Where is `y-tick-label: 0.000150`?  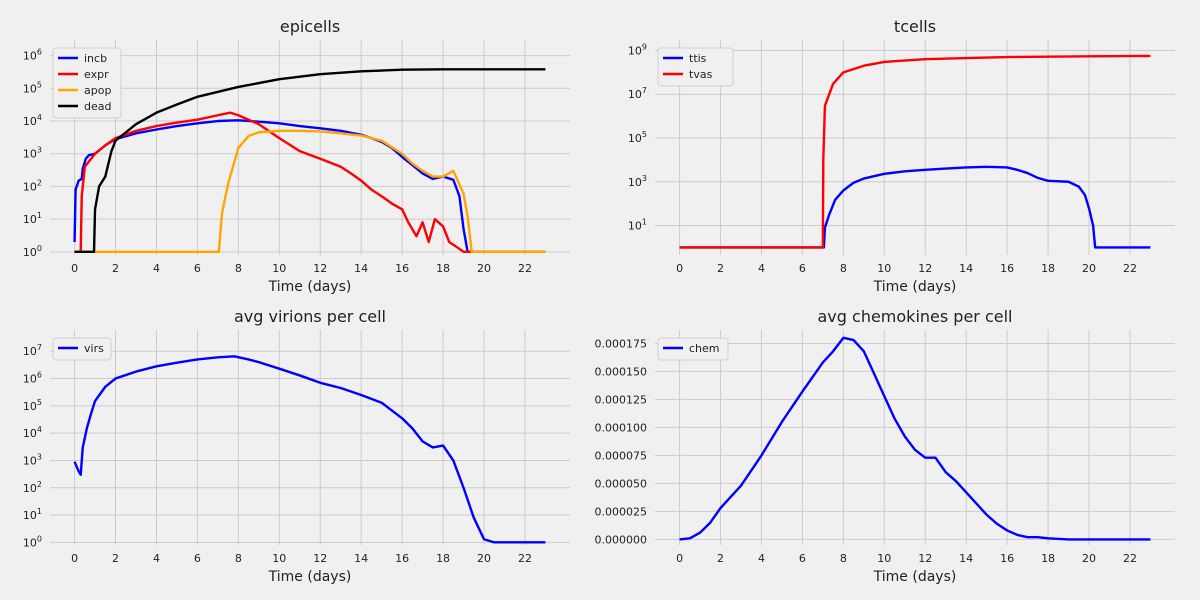
y-tick-label: 0.000150 is located at coordinates (621, 371).